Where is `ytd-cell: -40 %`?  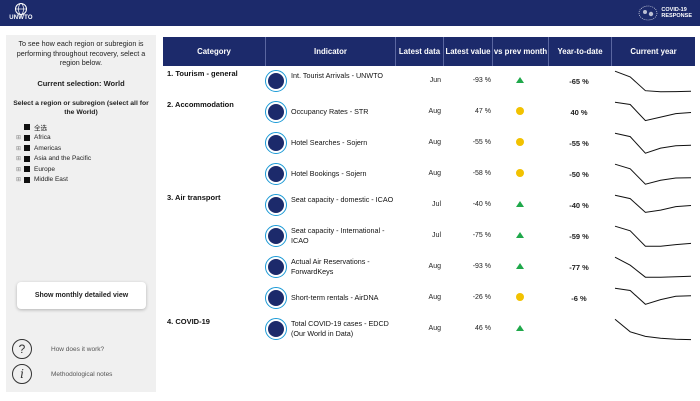
ytd-cell: -40 % is located at coordinates (579, 205).